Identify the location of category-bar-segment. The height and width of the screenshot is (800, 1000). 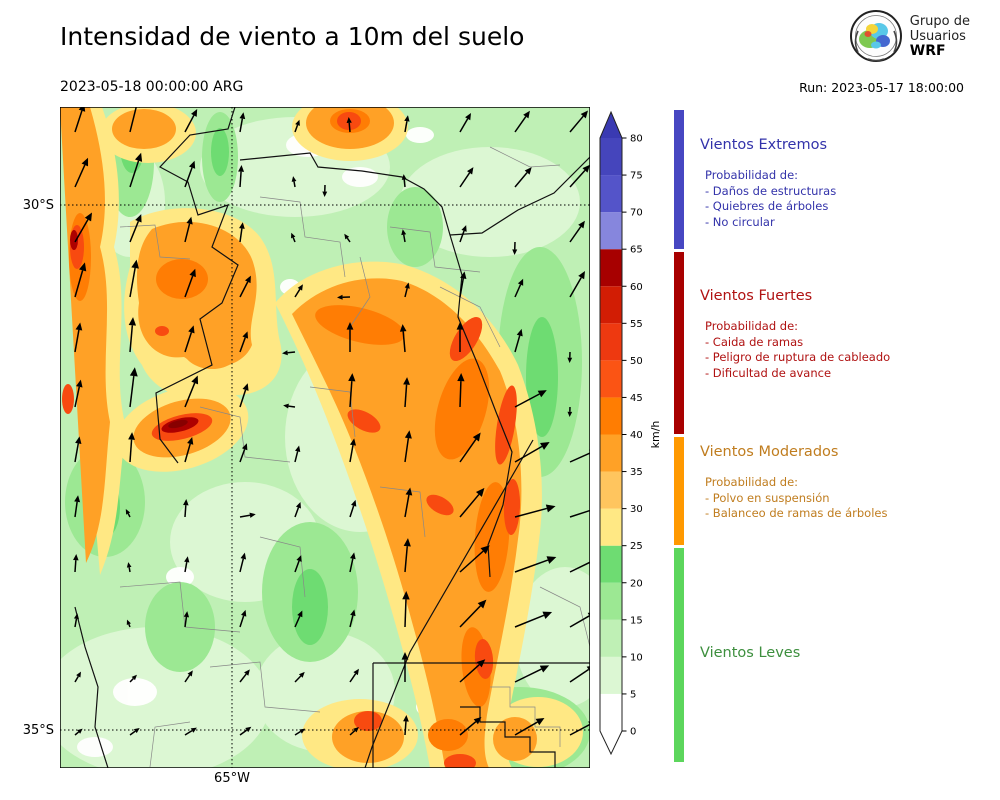
(679, 343).